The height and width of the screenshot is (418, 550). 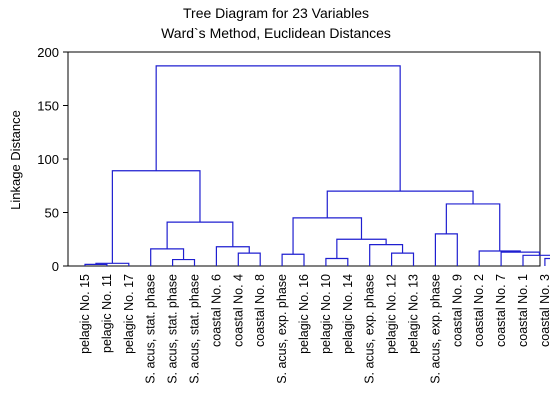 What do you see at coordinates (414, 314) in the screenshot?
I see `leaf-label: pelagic No. 13` at bounding box center [414, 314].